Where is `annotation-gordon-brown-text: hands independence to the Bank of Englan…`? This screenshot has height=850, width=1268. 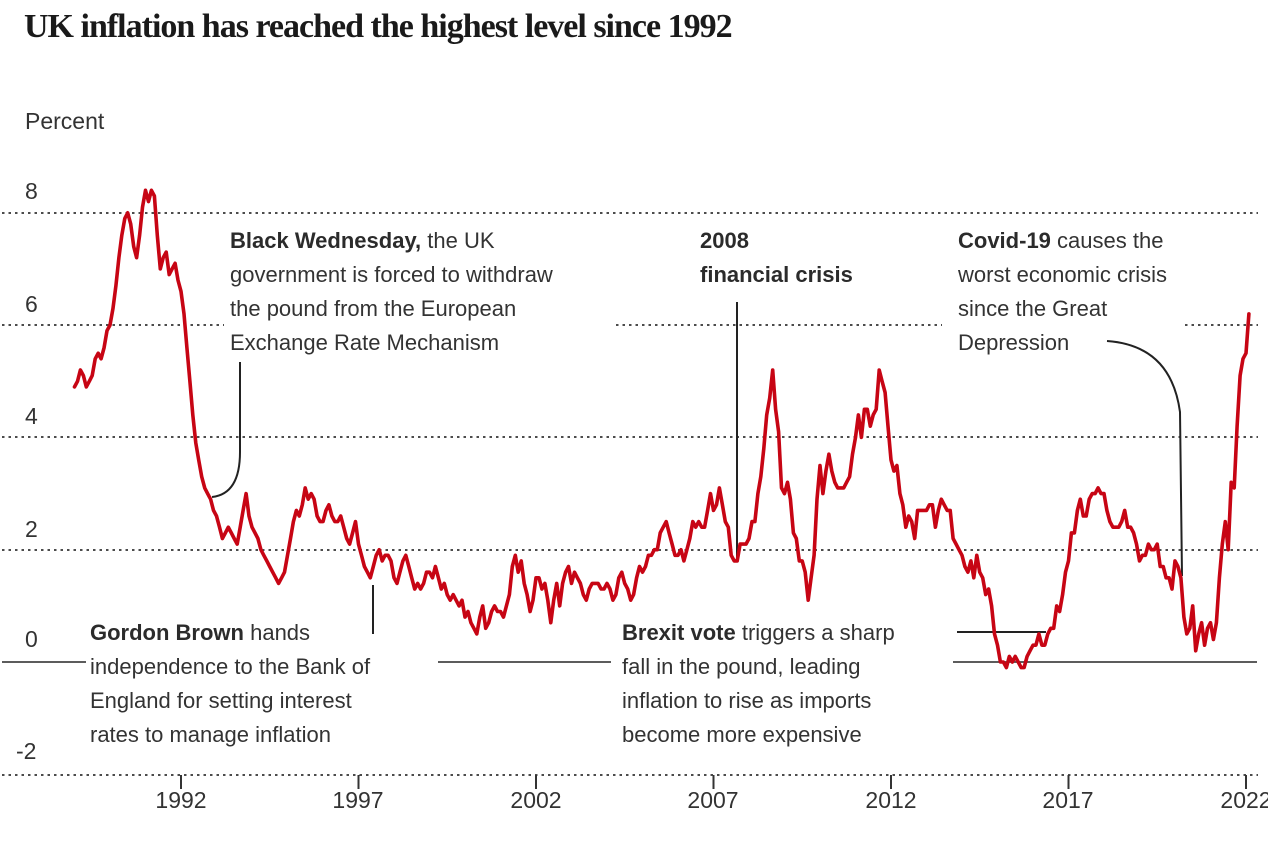 annotation-gordon-brown-text: hands independence to the Bank of Englan… is located at coordinates (230, 683).